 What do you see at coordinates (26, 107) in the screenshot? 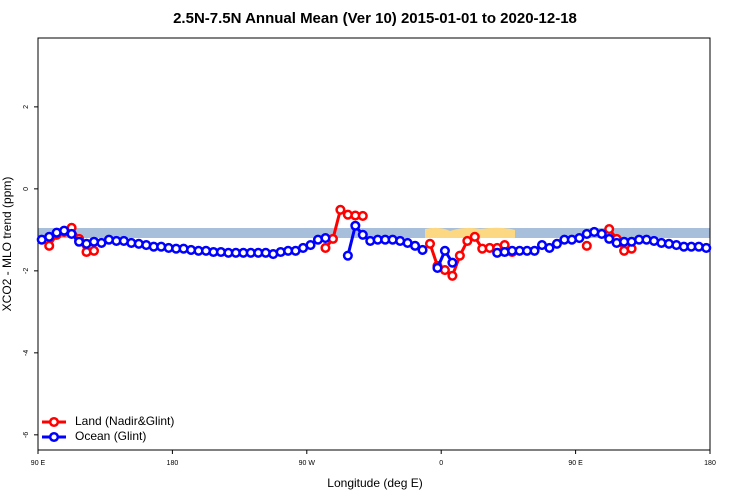
I see `y-tick-label: 2` at bounding box center [26, 107].